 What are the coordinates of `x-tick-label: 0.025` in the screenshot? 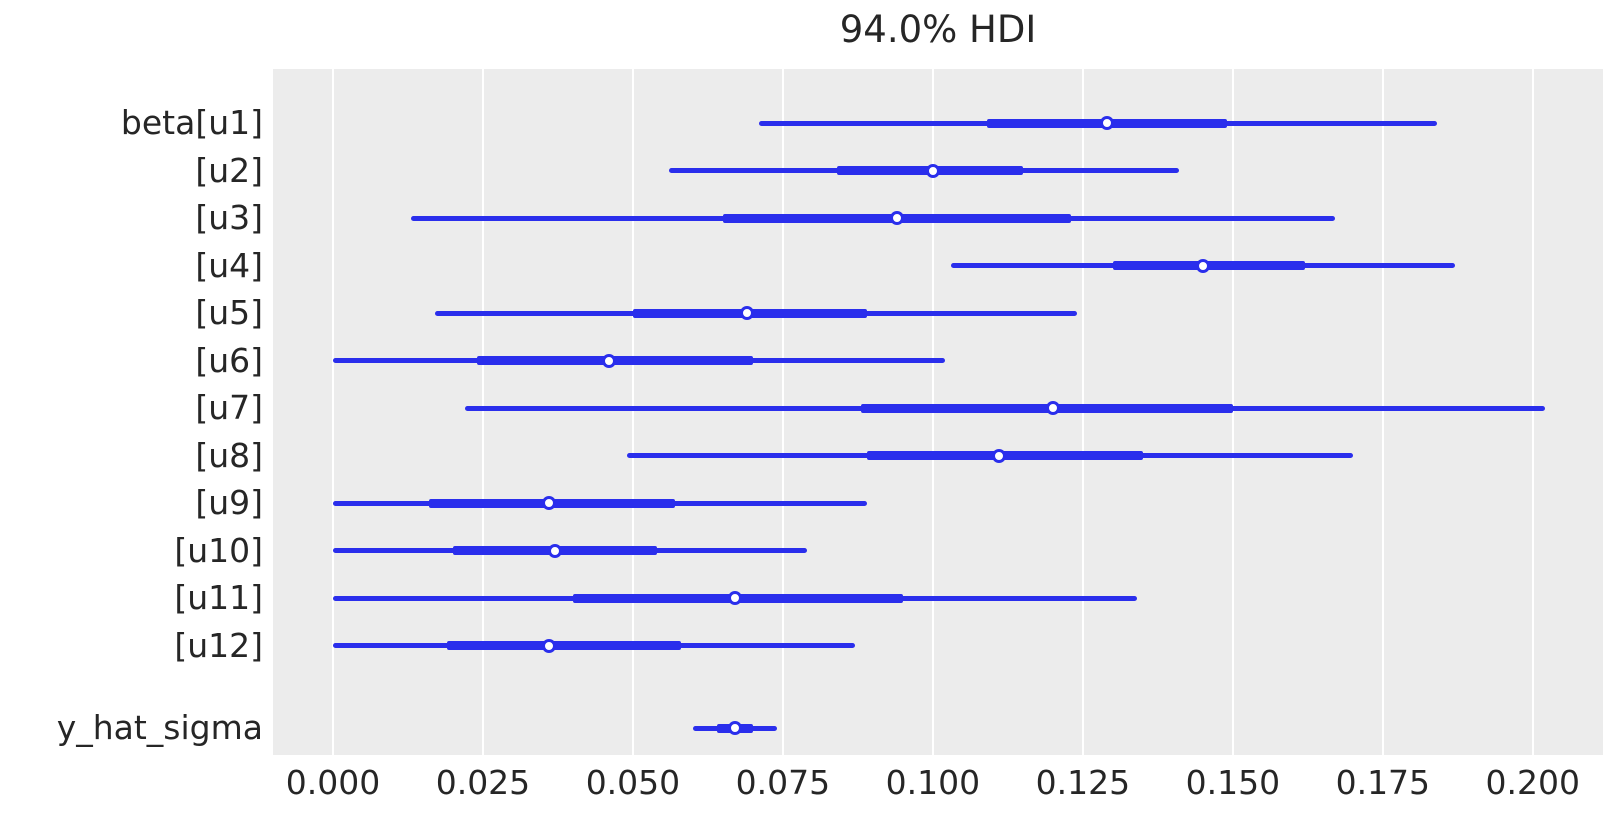 It's located at (483, 782).